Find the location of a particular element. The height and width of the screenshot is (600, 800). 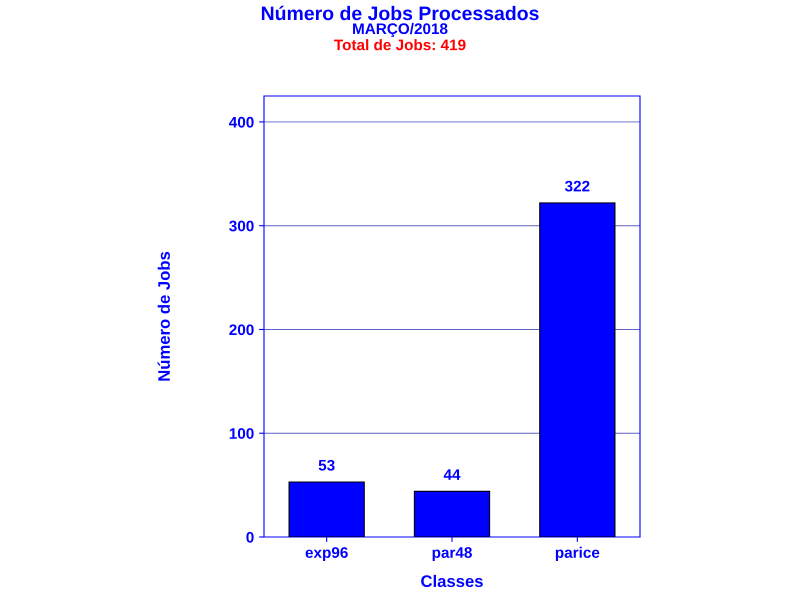

data-label: 322 is located at coordinates (577, 186).